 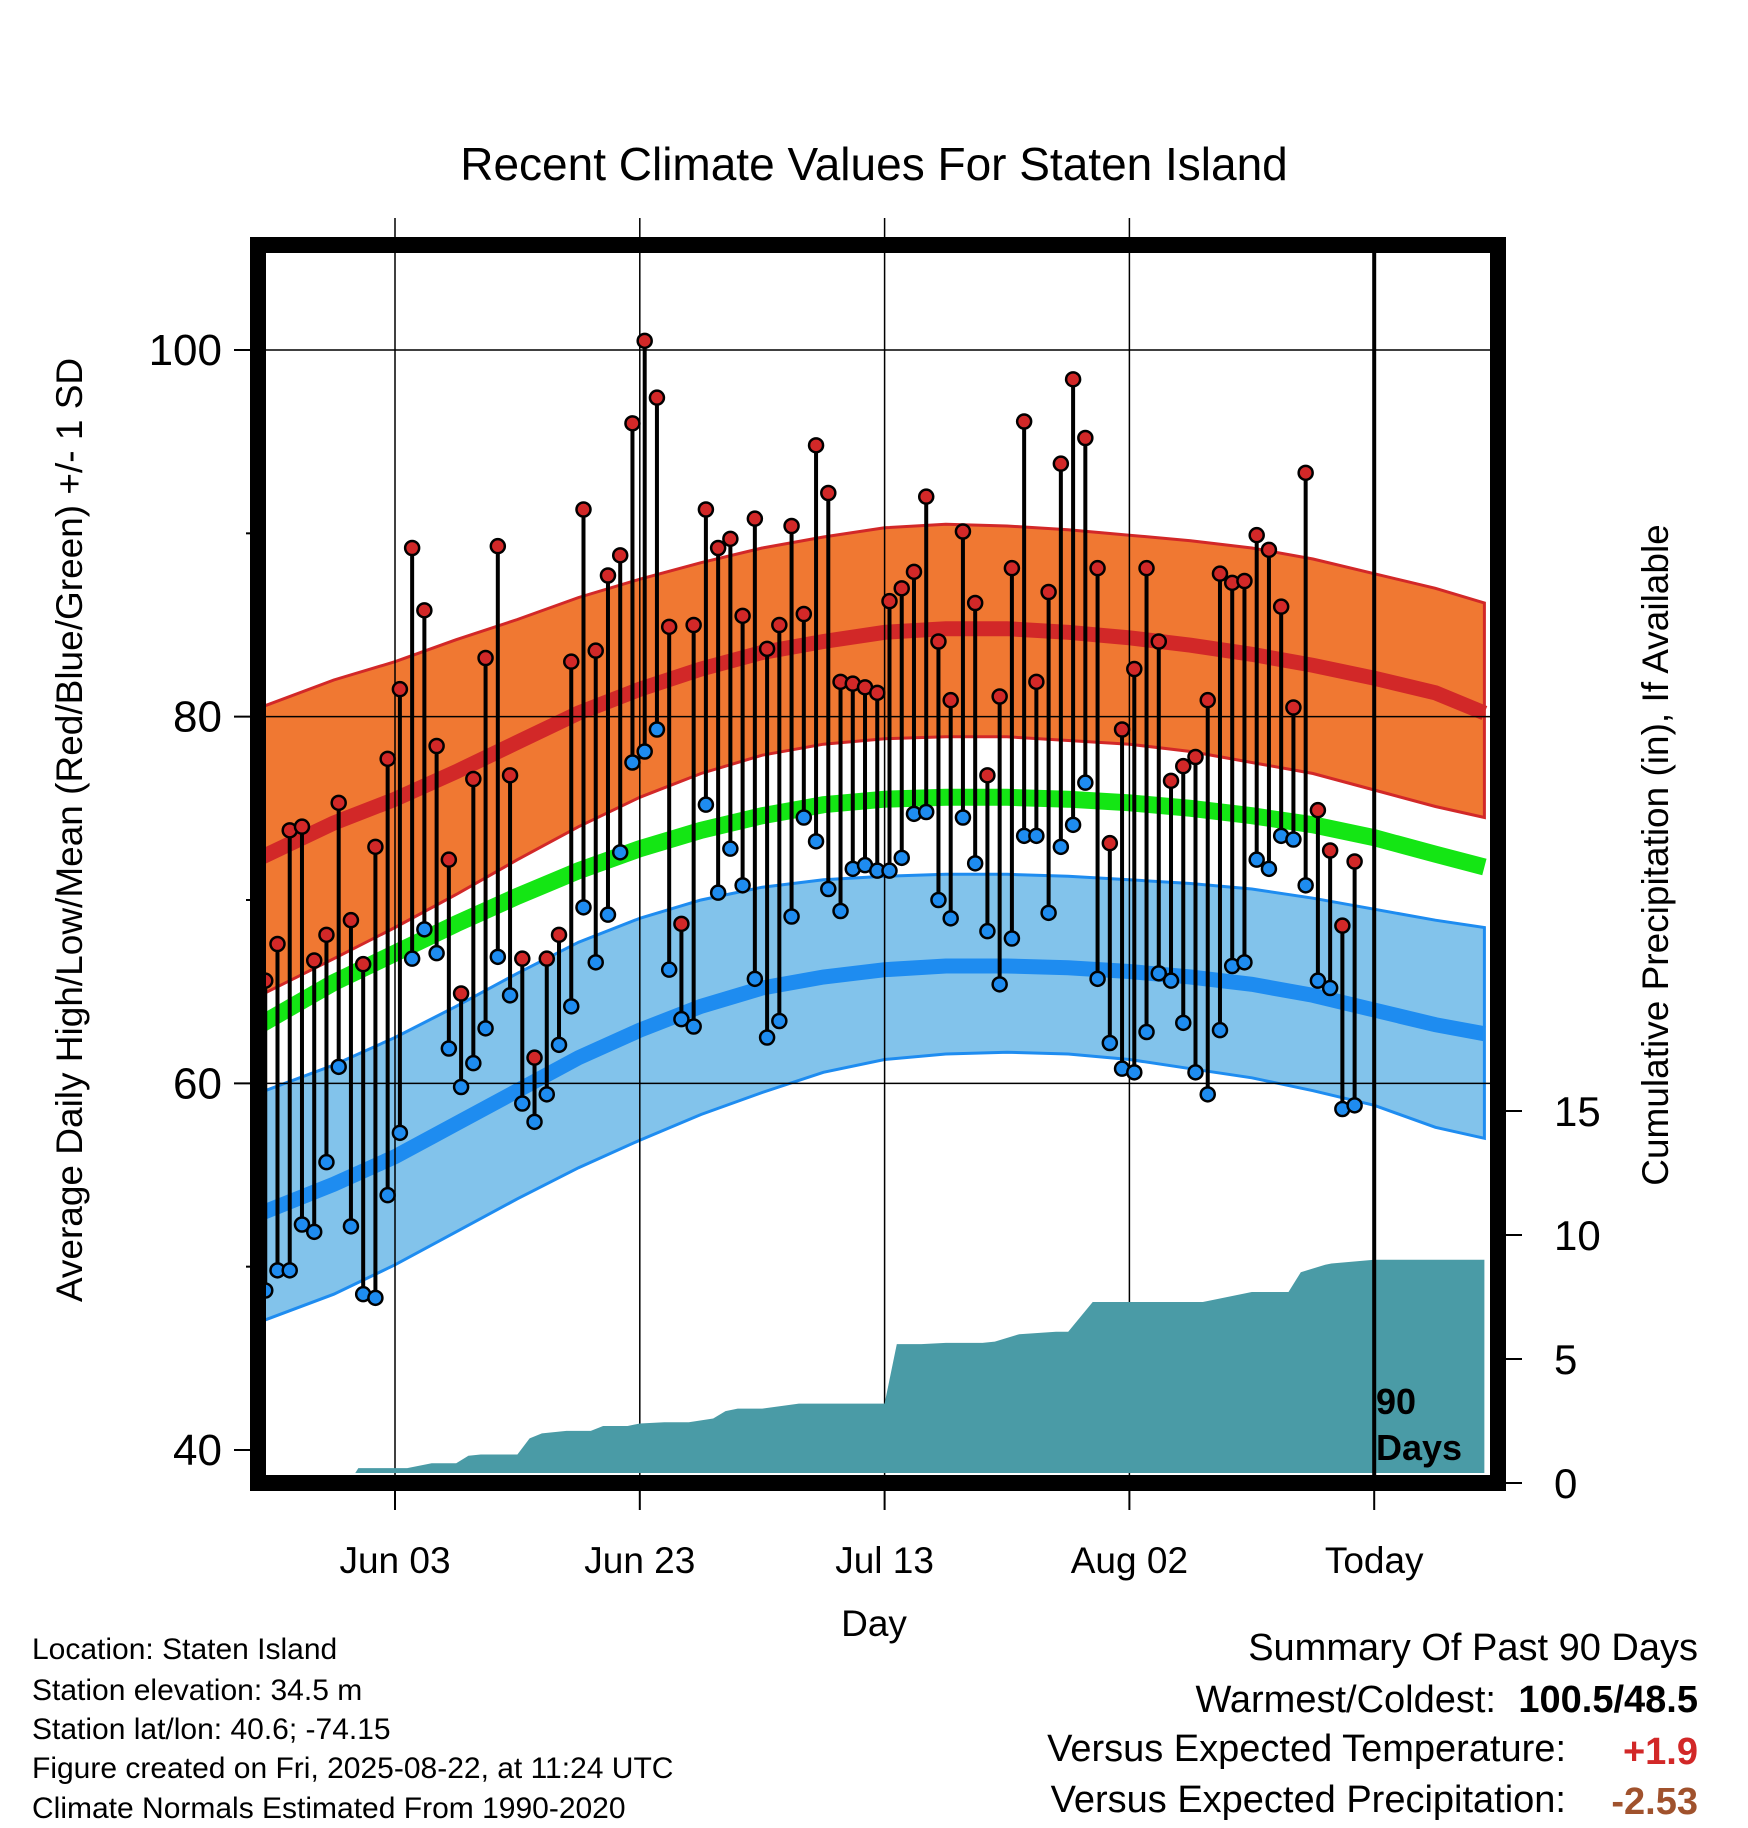 What do you see at coordinates (1308, 1800) in the screenshot?
I see `summary-precip-label: Versus Expected Precipitation:` at bounding box center [1308, 1800].